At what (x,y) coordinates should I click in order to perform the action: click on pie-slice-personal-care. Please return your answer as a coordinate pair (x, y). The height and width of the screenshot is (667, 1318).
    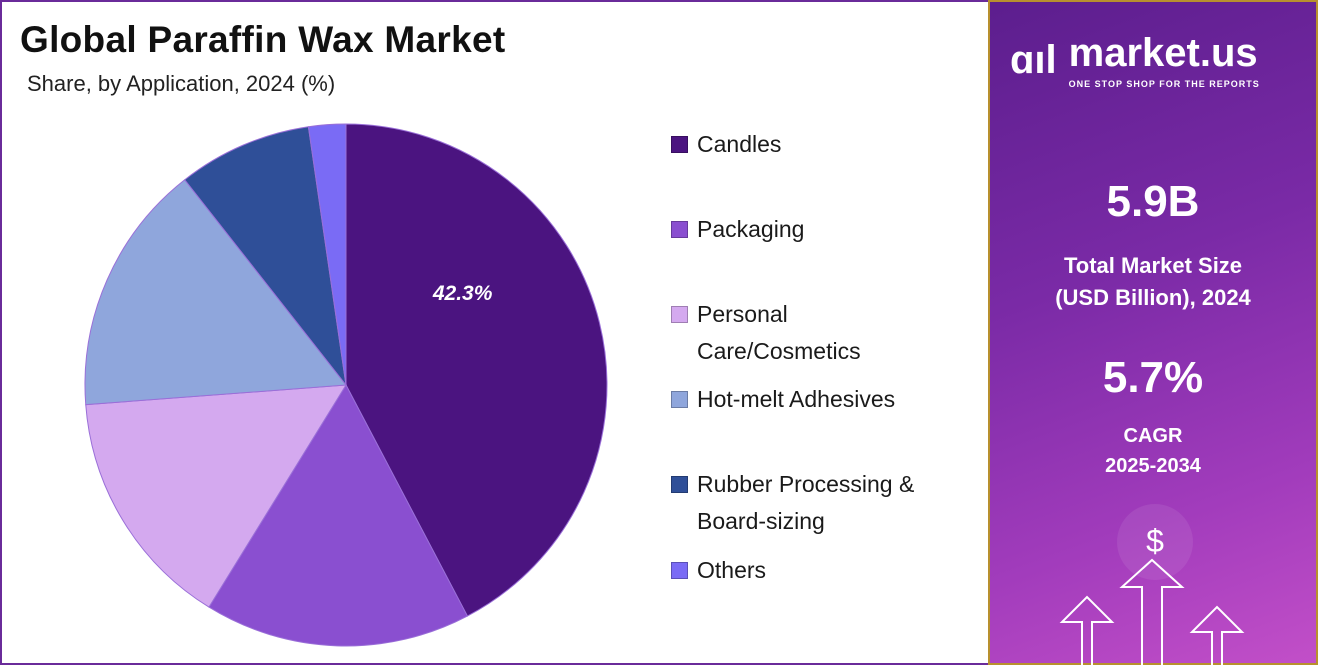
    Looking at the image, I should click on (216, 496).